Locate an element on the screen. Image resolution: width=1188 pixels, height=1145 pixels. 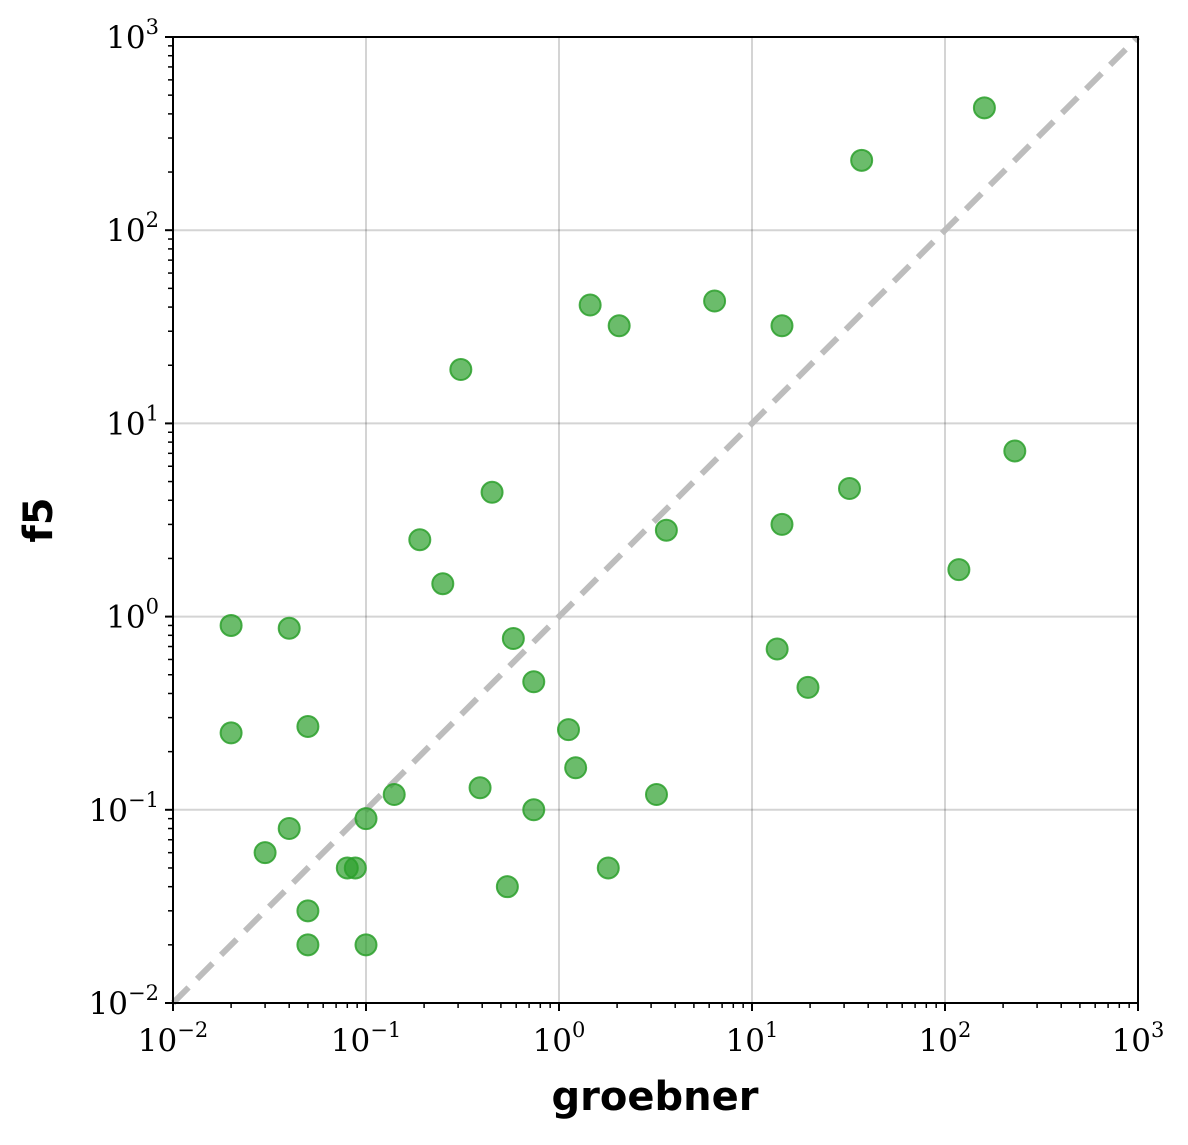
x-tick-label: 10² is located at coordinates (945, 1038).